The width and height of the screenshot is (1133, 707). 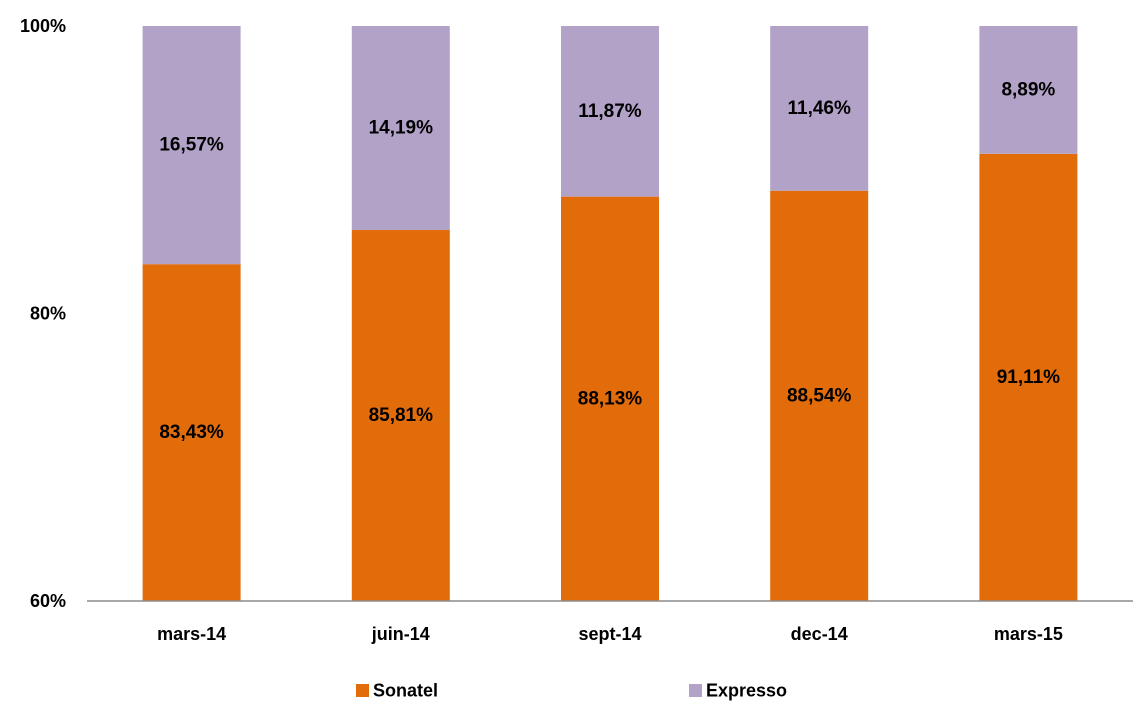 What do you see at coordinates (746, 691) in the screenshot?
I see `legend-label-expresso: Expresso` at bounding box center [746, 691].